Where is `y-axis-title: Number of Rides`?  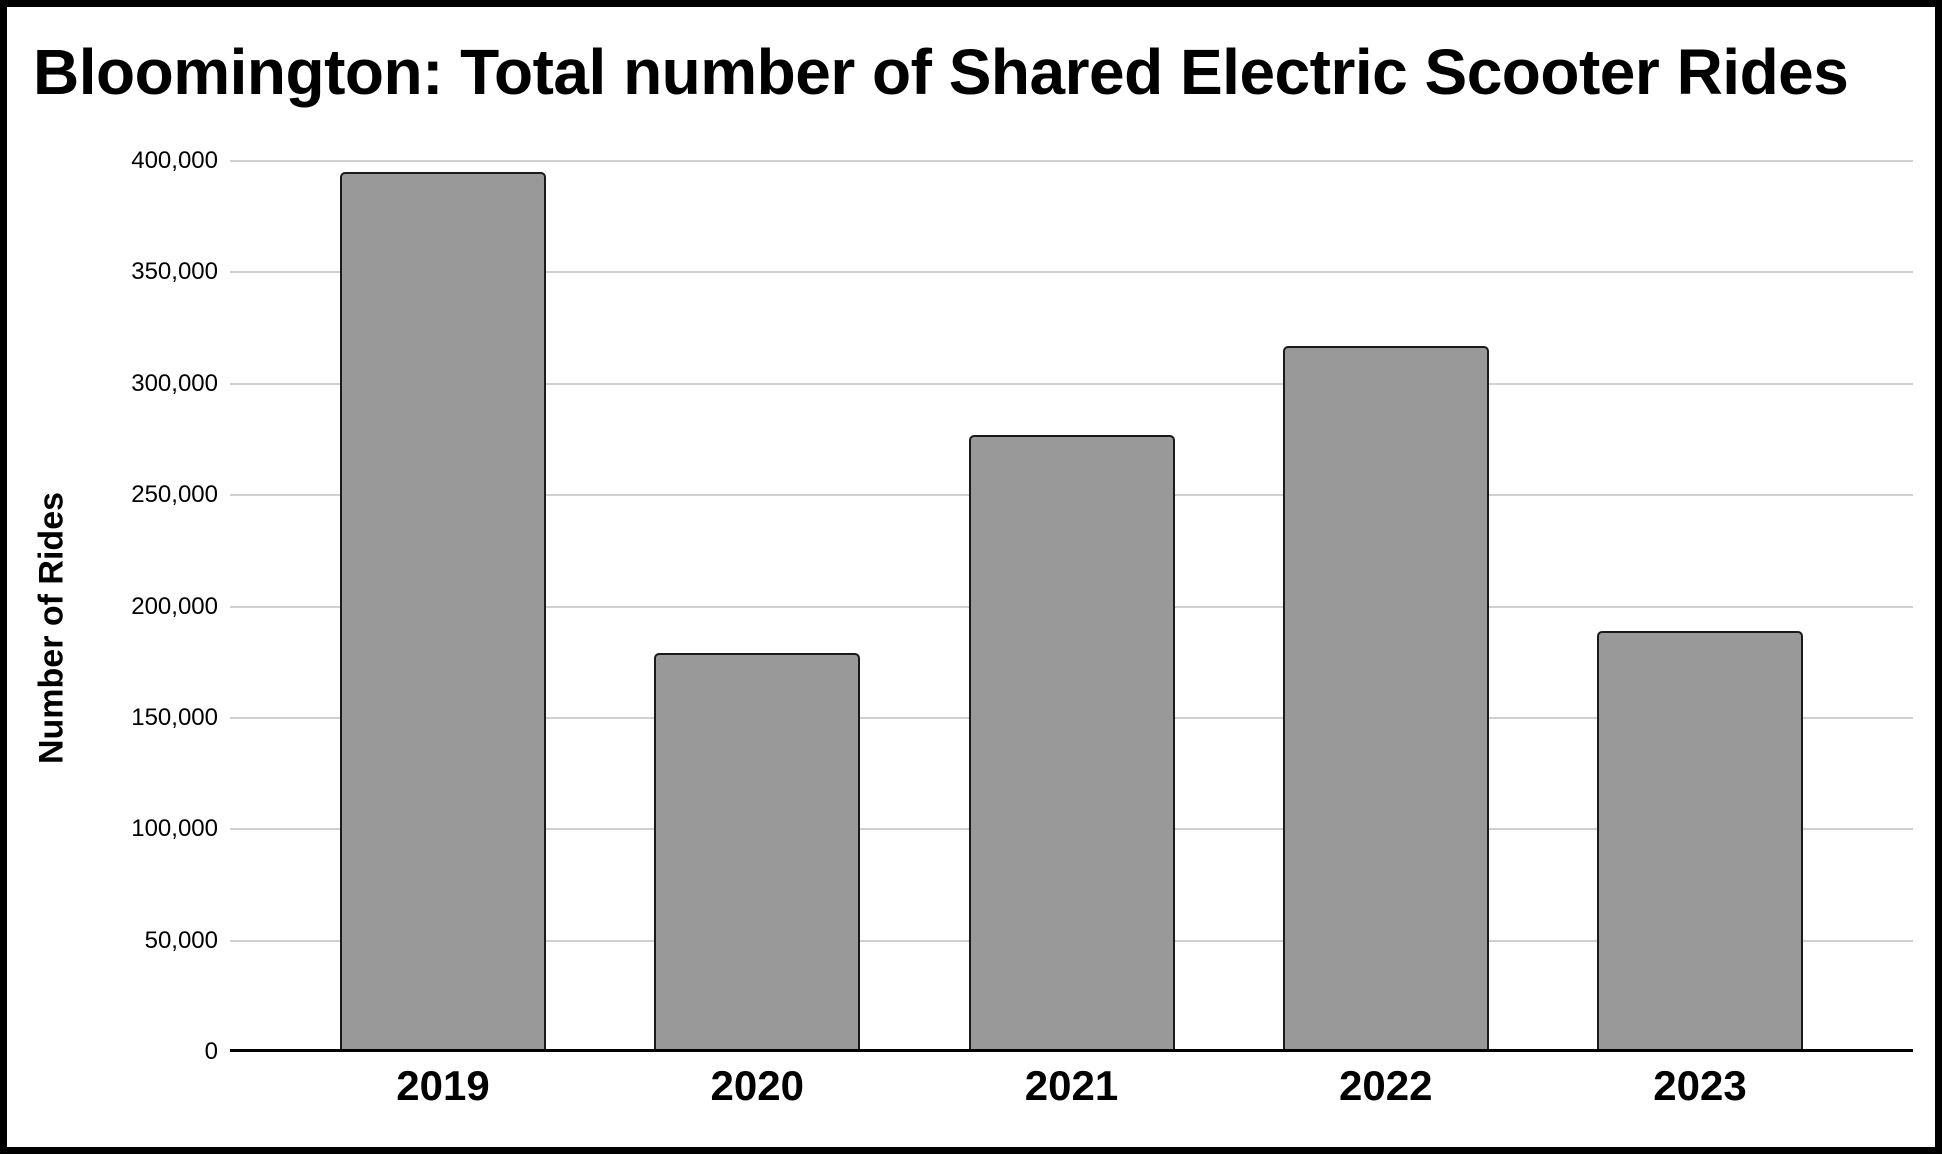 y-axis-title: Number of Rides is located at coordinates (51, 628).